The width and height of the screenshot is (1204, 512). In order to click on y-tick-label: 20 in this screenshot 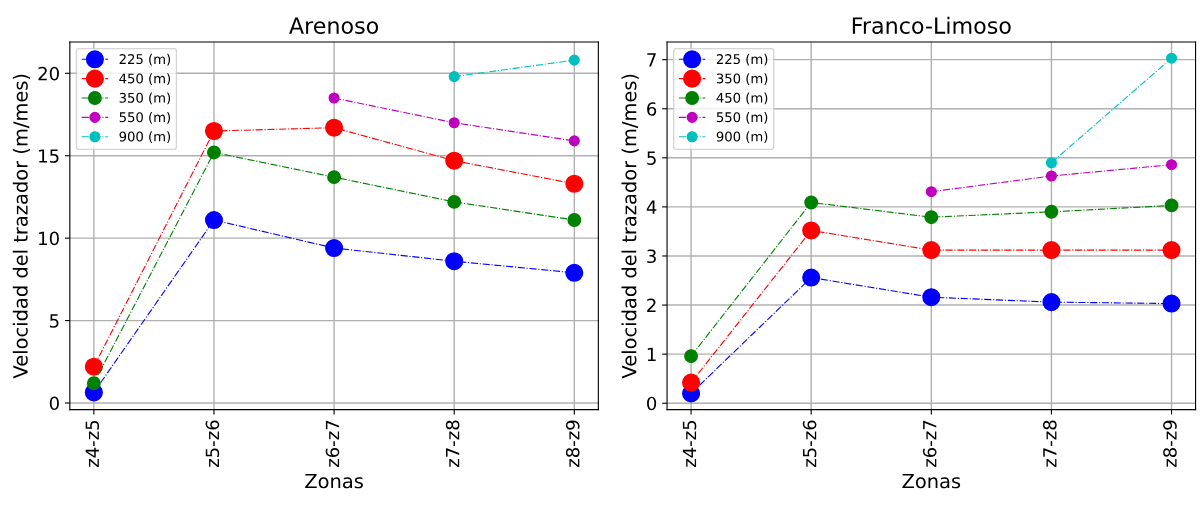, I will do `click(48, 73)`.